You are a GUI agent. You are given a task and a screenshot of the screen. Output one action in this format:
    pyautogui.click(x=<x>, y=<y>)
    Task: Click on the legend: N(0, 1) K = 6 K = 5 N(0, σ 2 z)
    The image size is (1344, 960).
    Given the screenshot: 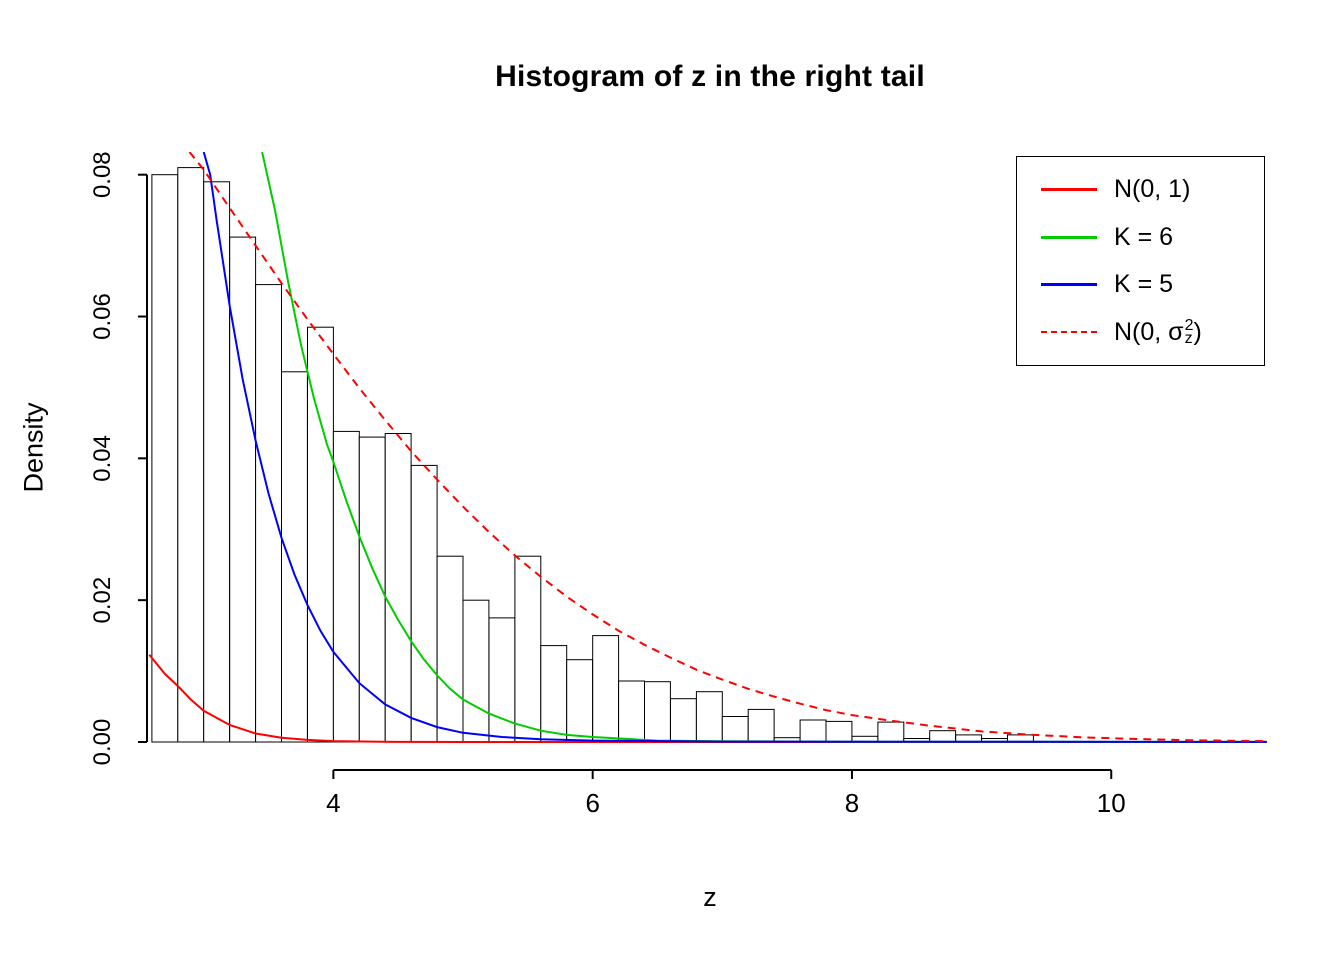 What is the action you would take?
    pyautogui.click(x=1140, y=261)
    